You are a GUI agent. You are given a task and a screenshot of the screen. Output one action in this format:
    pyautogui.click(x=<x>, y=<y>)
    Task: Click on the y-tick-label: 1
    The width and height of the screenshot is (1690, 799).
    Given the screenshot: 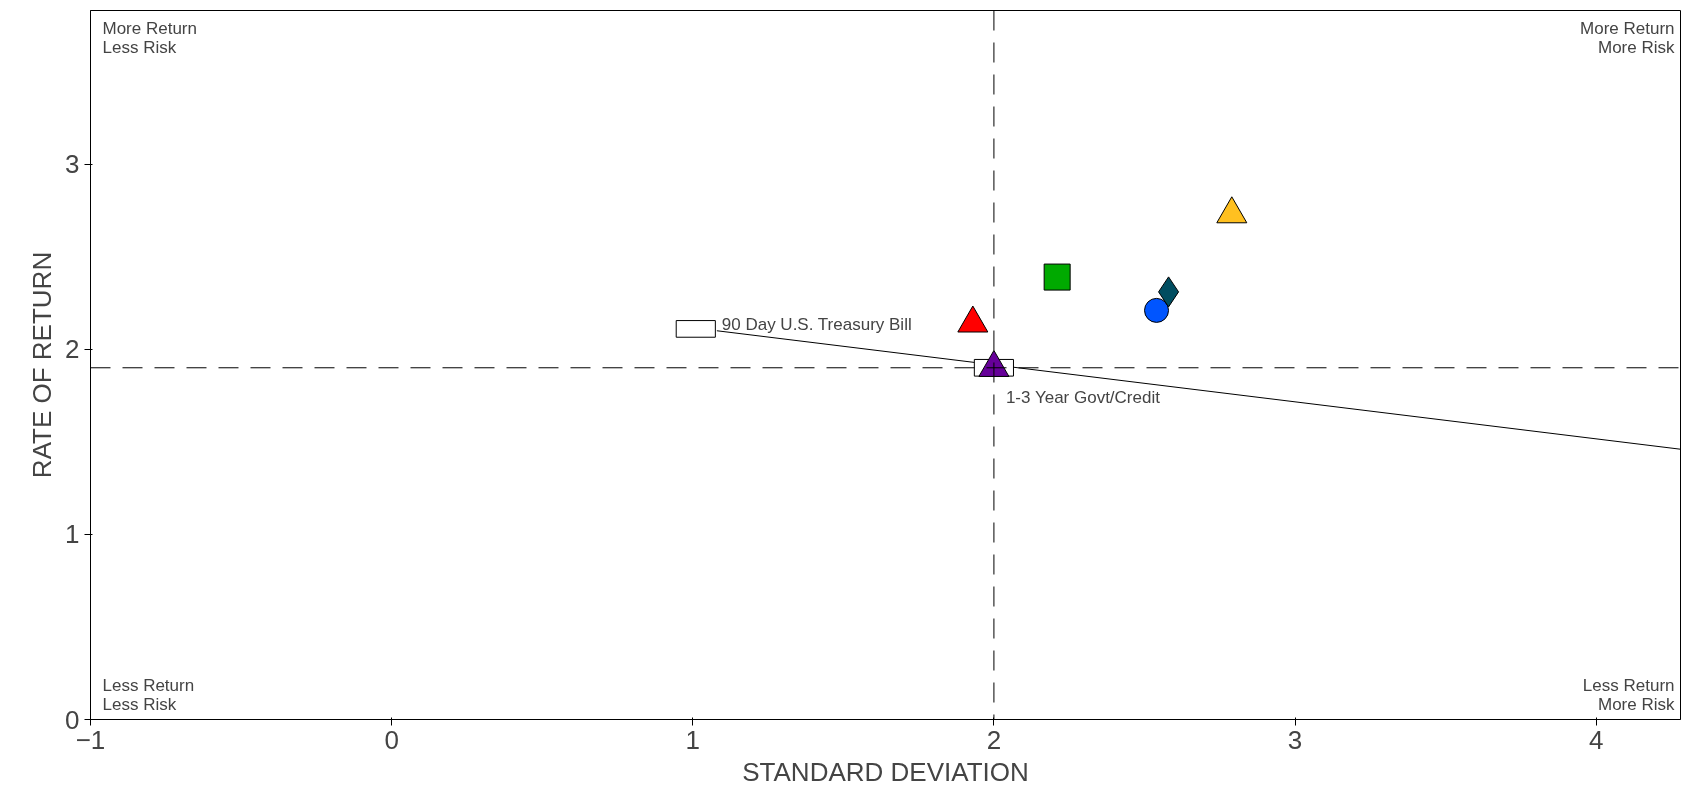 What is the action you would take?
    pyautogui.click(x=72, y=534)
    